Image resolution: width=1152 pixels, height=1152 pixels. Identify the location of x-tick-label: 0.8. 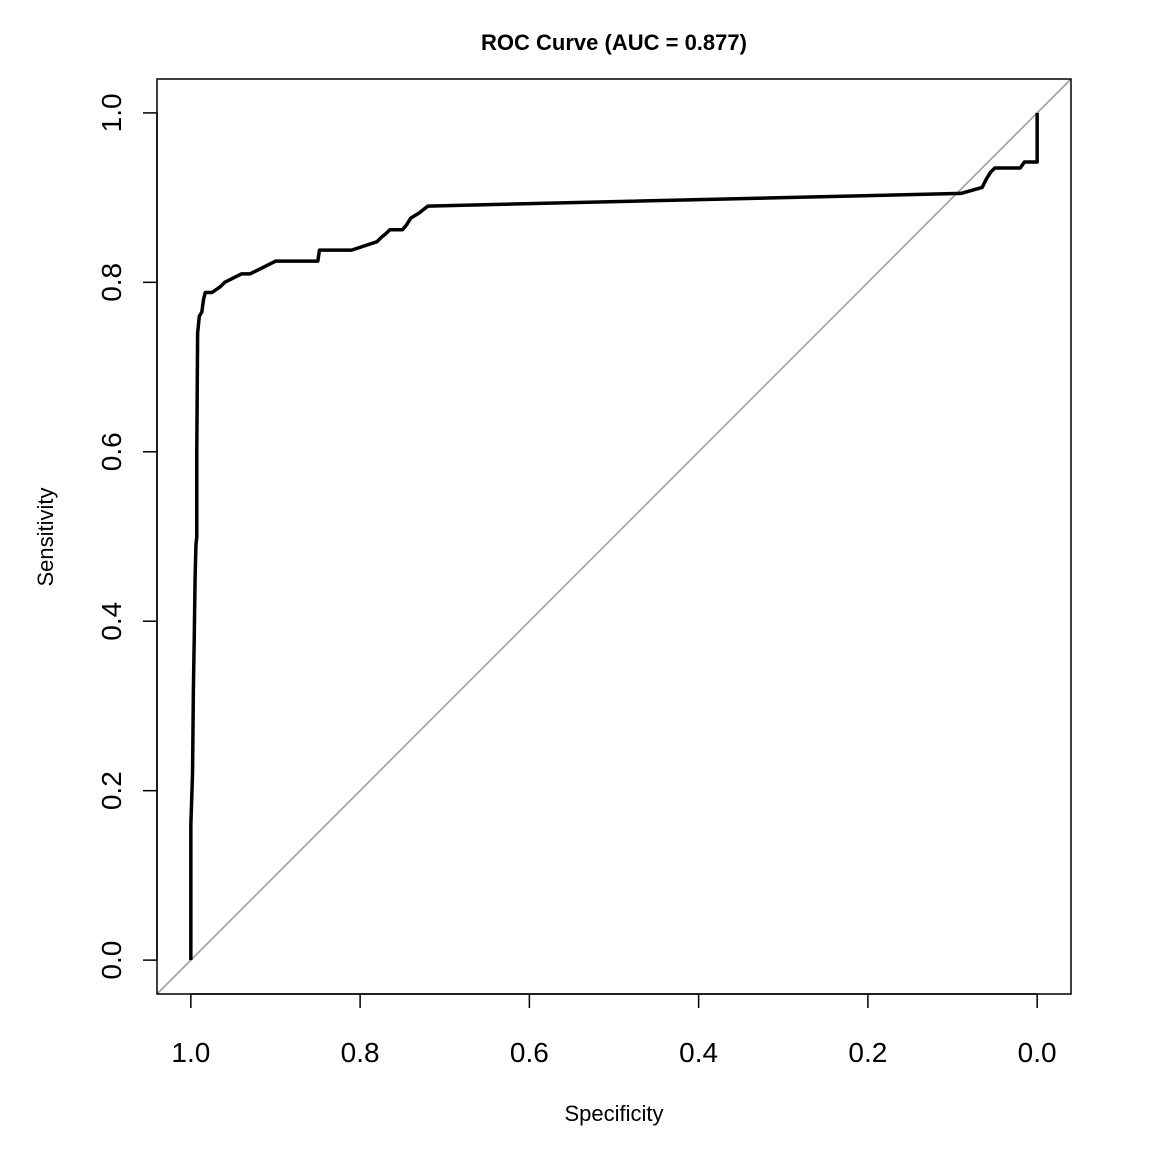
(360, 1052).